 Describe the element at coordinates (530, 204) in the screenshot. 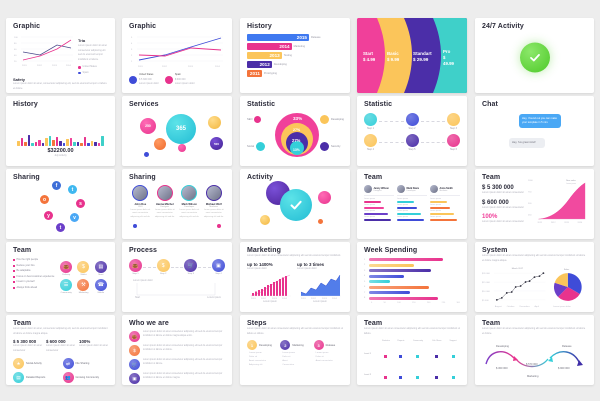

I see `svg-text: 500` at that location.